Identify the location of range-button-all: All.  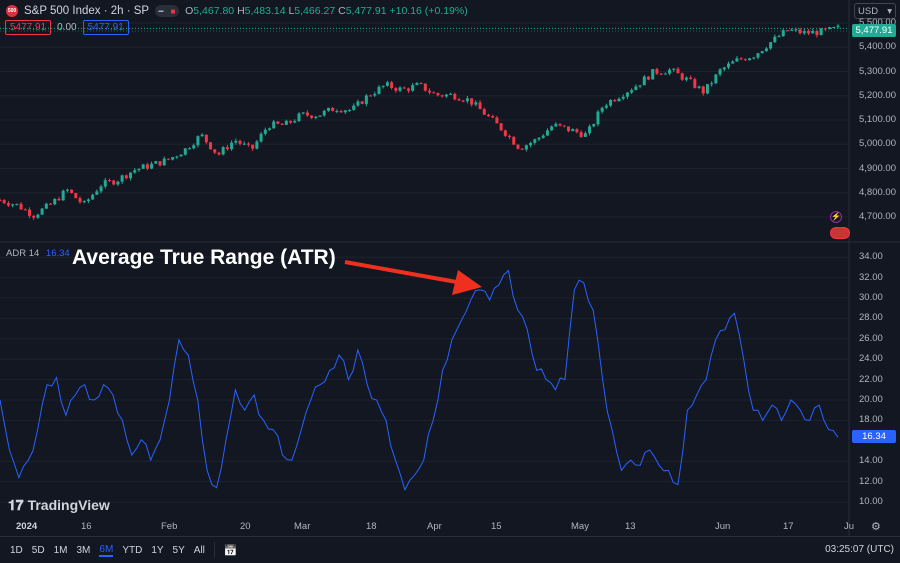
(199, 550).